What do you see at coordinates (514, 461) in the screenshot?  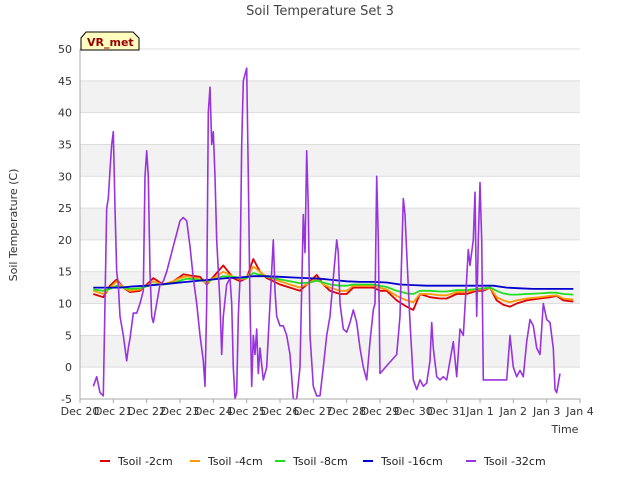 I see `legend-label-tsoil-32cm: Tsoil -32cm` at bounding box center [514, 461].